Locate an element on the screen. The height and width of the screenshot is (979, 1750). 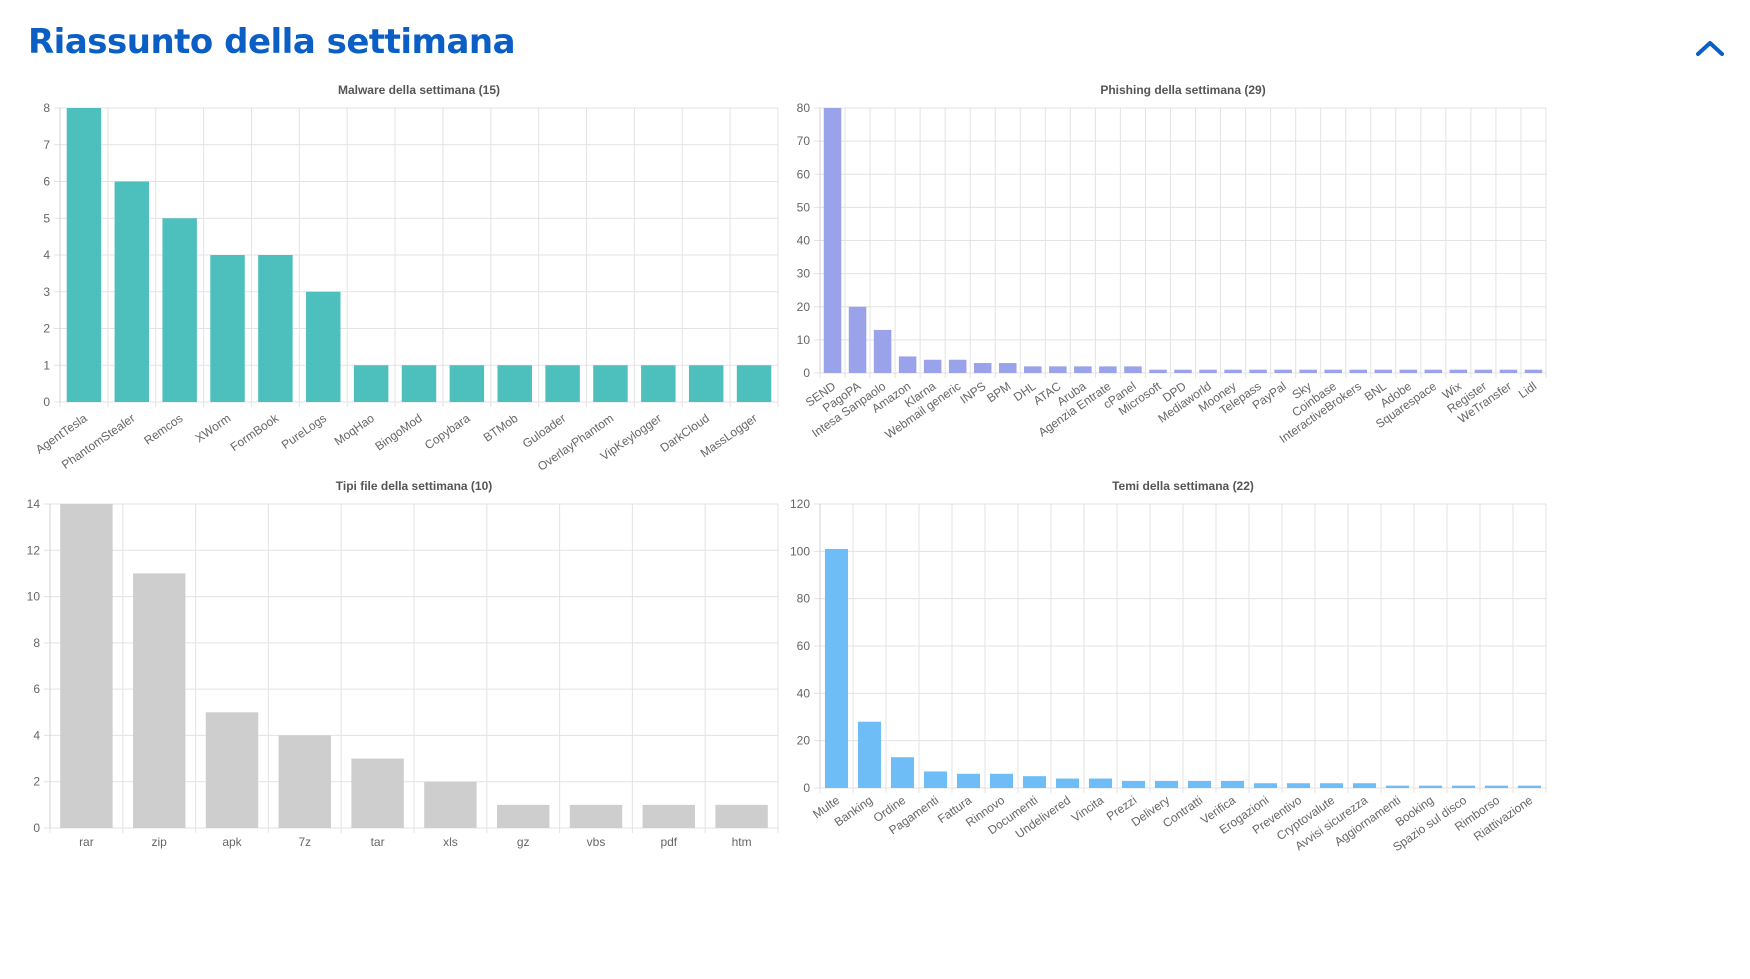
bar-amazon is located at coordinates (907, 364).